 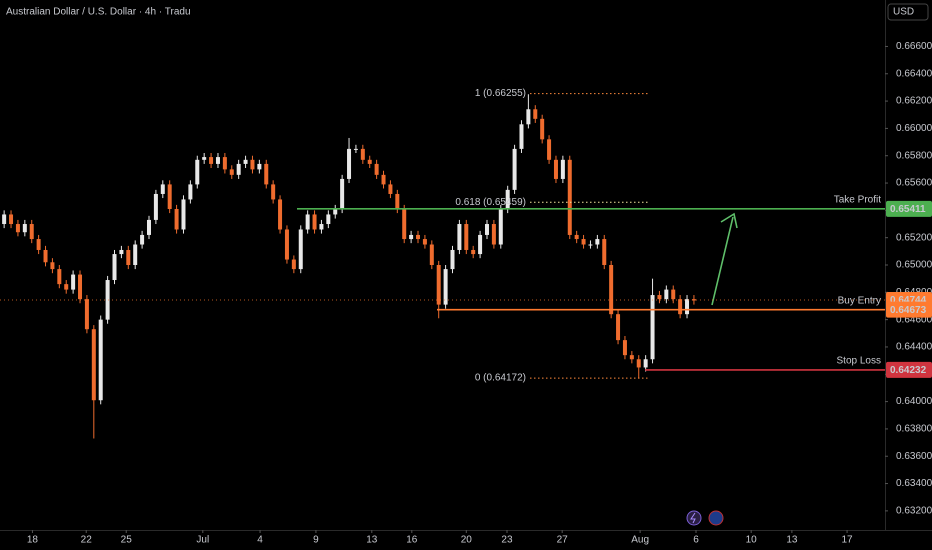 I want to click on arrow, so click(x=722, y=261).